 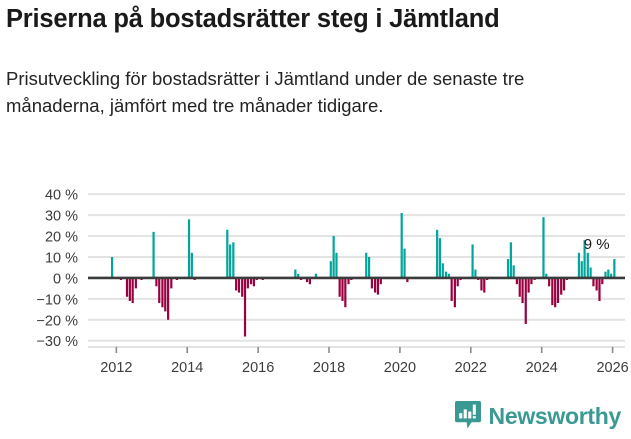 What do you see at coordinates (57, 342) in the screenshot?
I see `y-axis-tick-label: −30 %` at bounding box center [57, 342].